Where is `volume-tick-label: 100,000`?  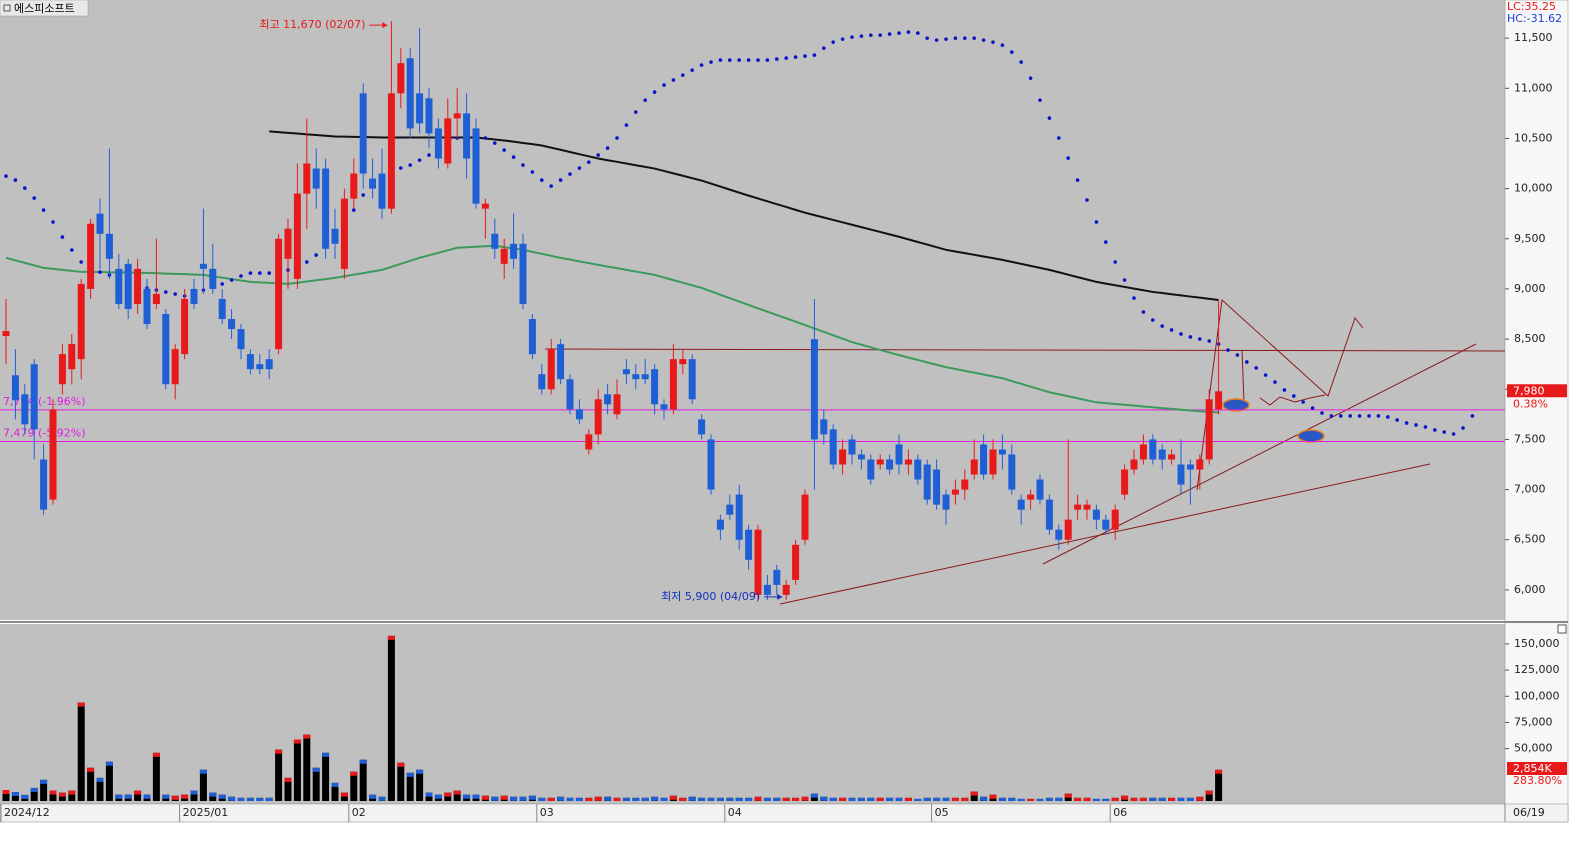
volume-tick-label: 100,000 is located at coordinates (1537, 695).